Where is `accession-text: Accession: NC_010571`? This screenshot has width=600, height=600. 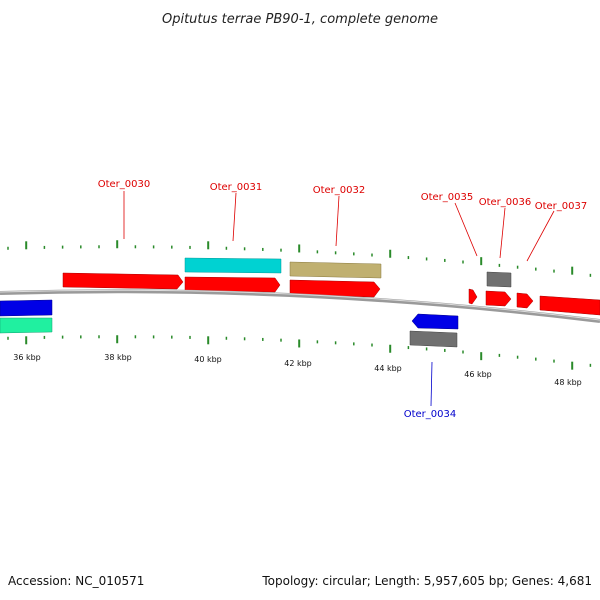 accession-text: Accession: NC_010571 is located at coordinates (76, 581).